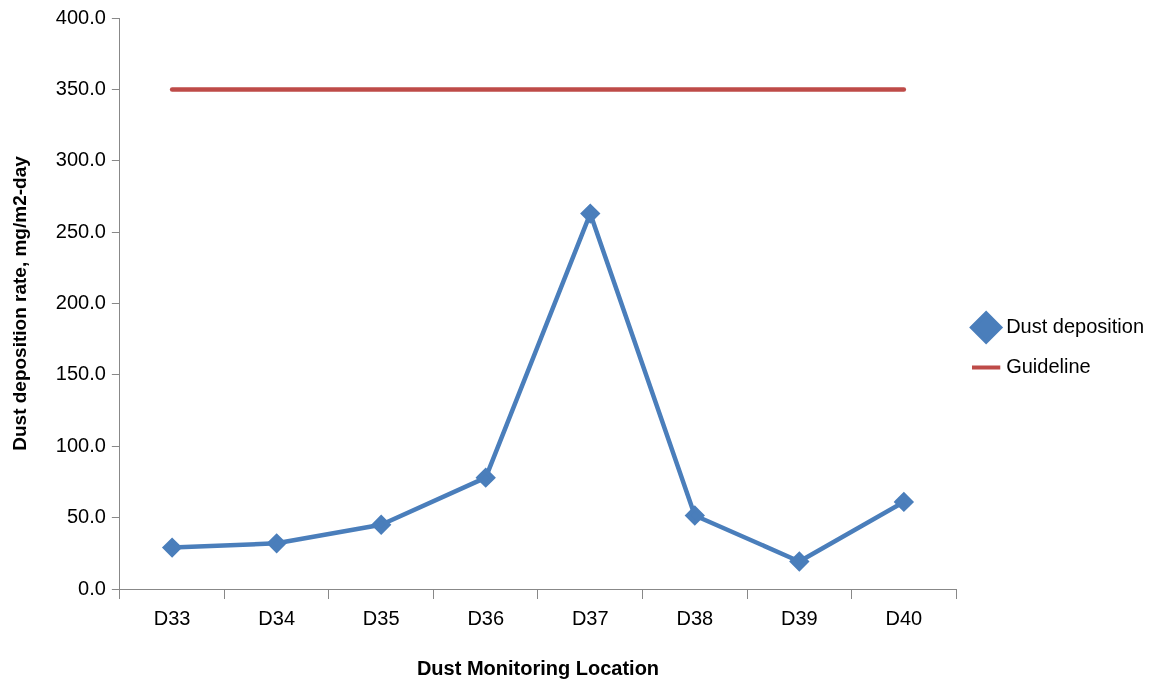  I want to click on x-tick-label: D35, so click(381, 617).